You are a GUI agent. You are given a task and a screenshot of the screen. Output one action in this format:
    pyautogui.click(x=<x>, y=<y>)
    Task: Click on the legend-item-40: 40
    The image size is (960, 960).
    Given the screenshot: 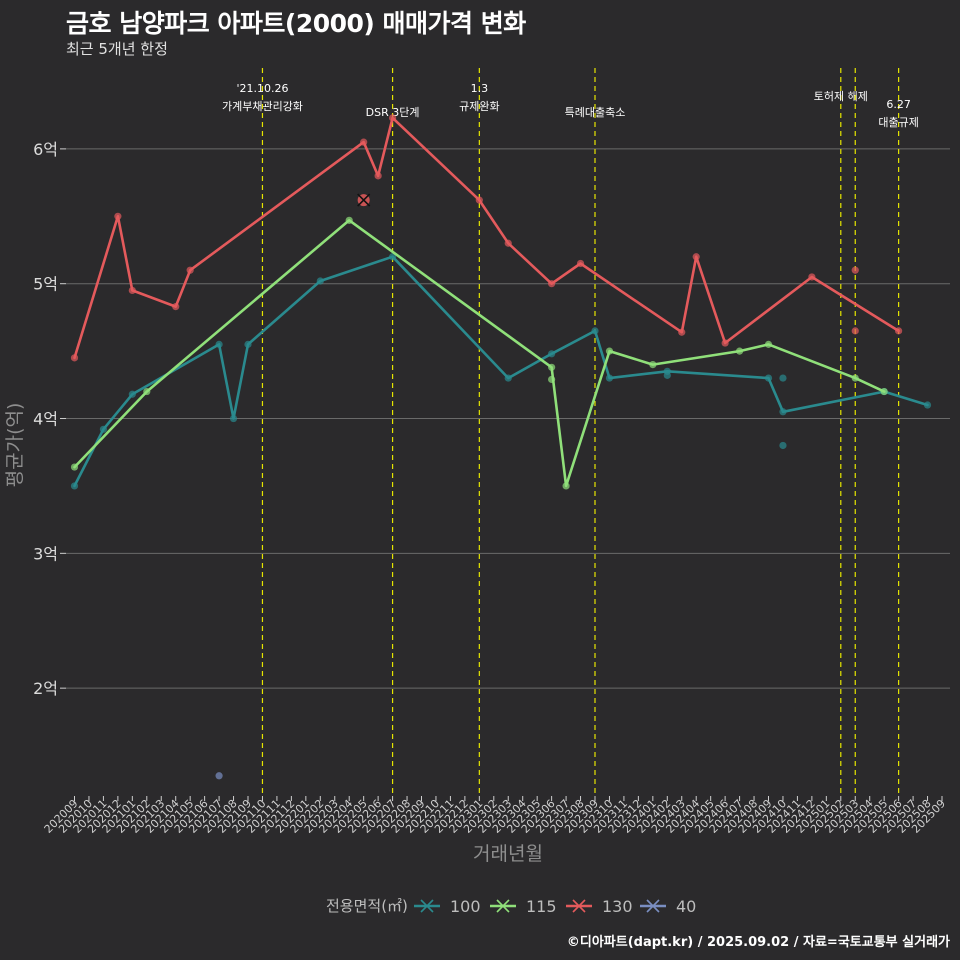 What is the action you would take?
    pyautogui.click(x=668, y=906)
    